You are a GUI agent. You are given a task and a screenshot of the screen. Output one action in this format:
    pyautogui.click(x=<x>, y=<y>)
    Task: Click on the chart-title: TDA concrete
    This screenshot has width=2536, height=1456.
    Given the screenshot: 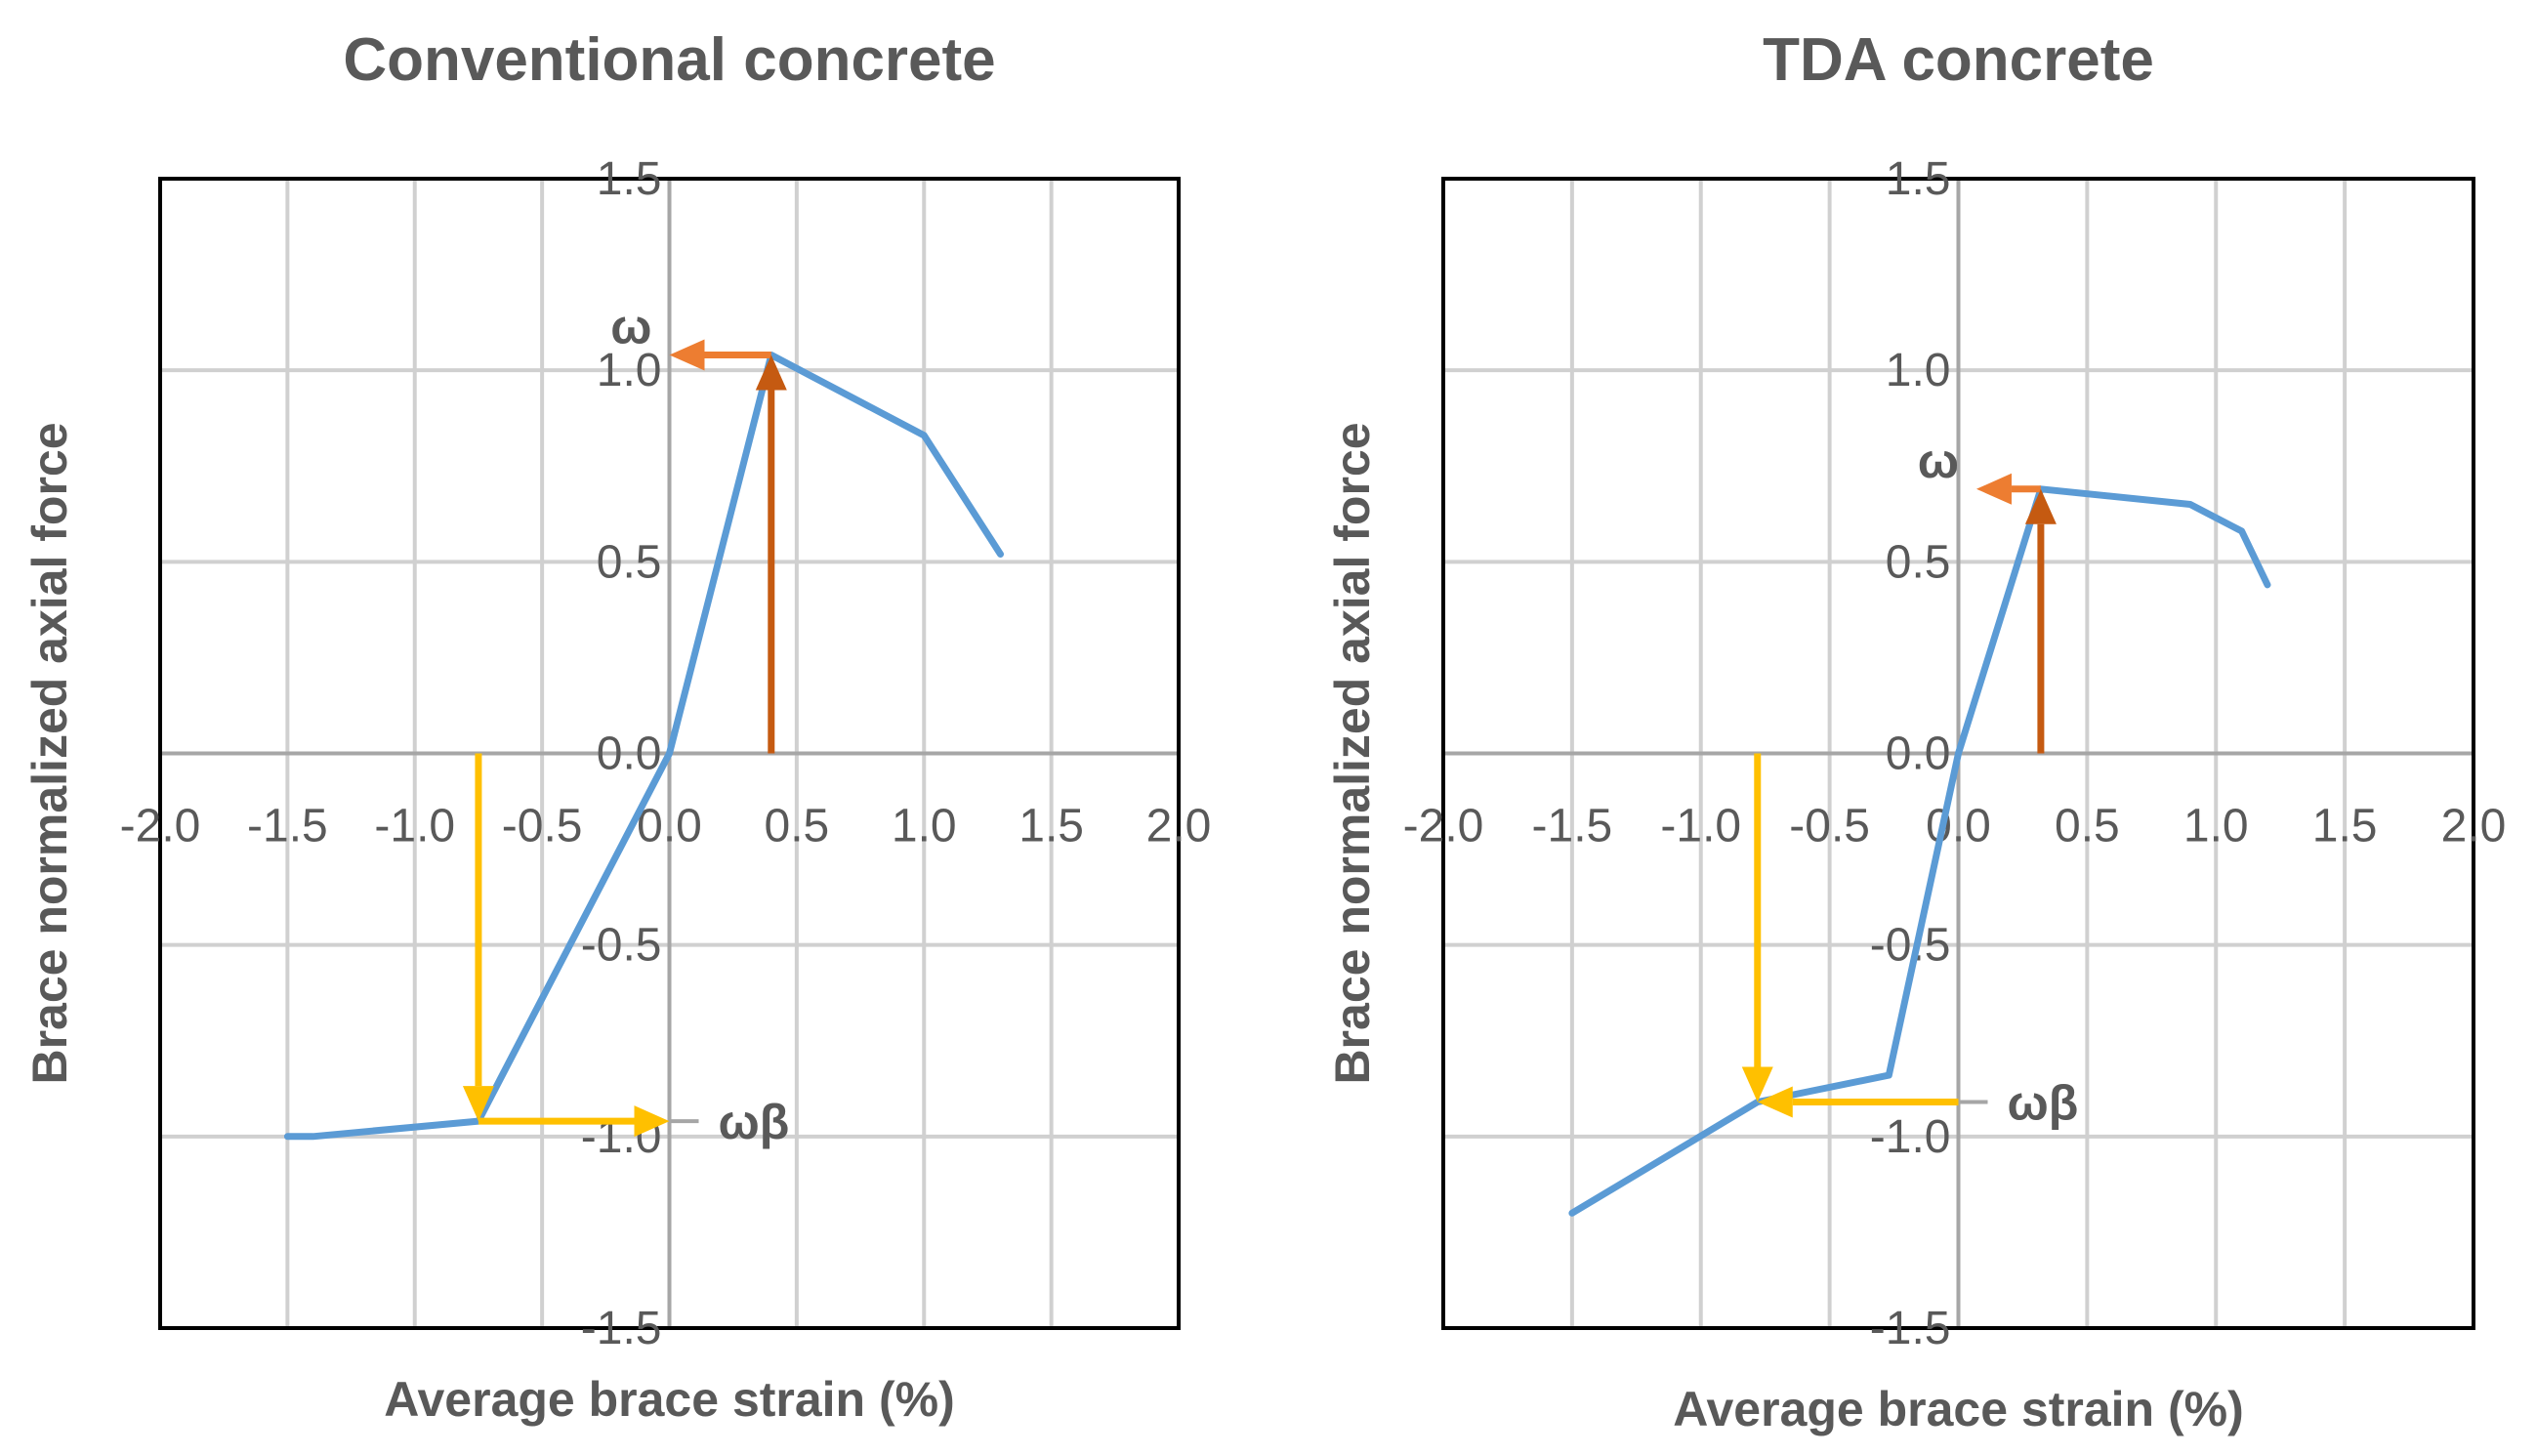 What is the action you would take?
    pyautogui.click(x=1958, y=60)
    